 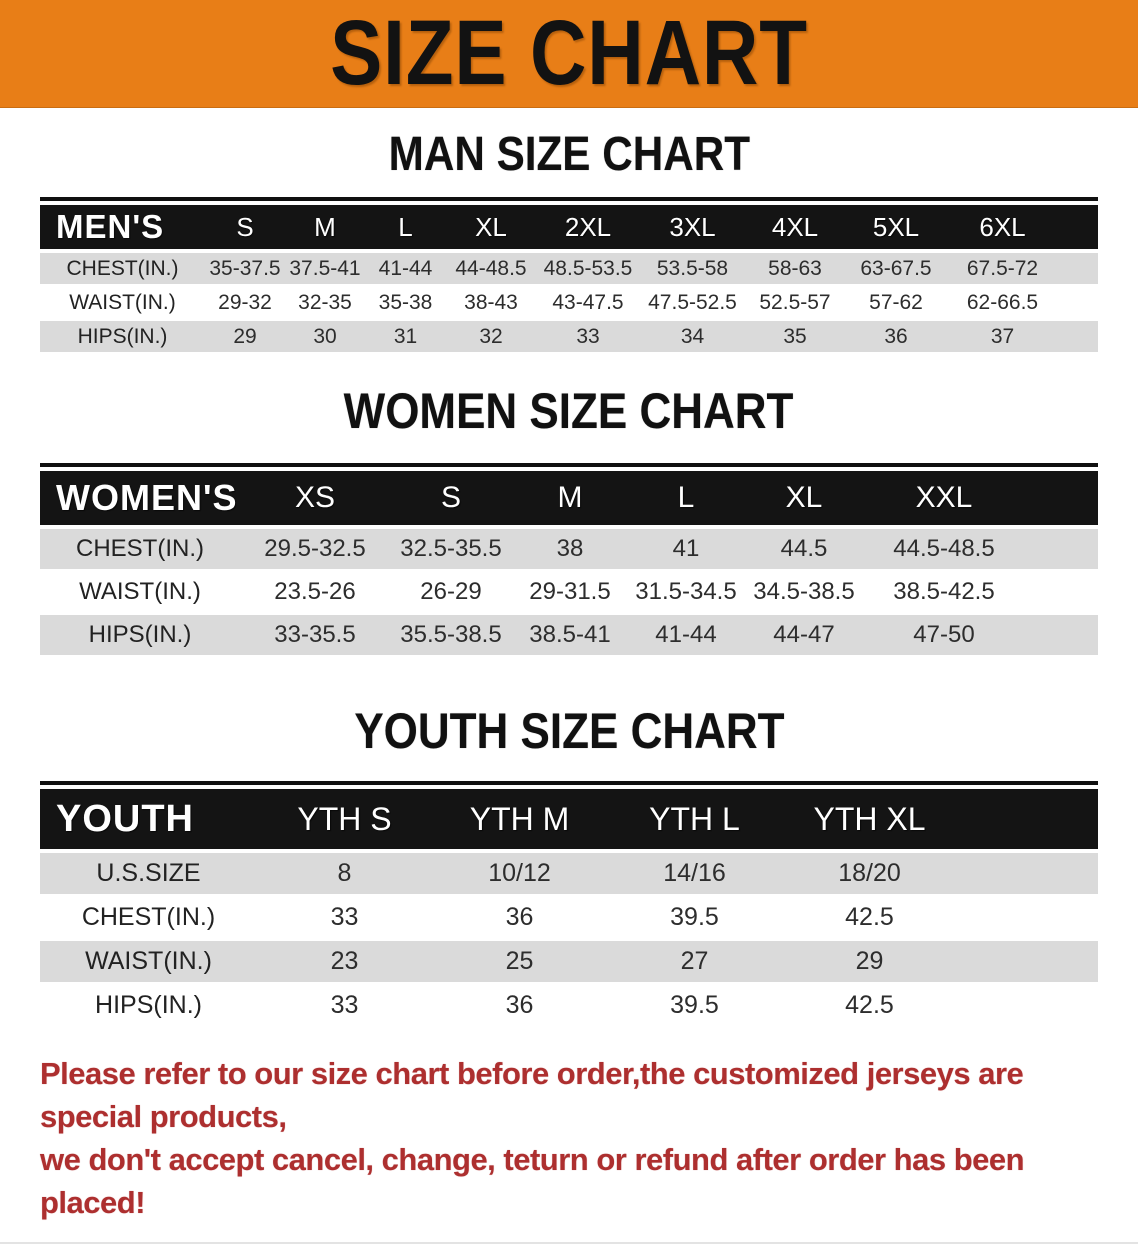 I want to click on size-column-header: L, so click(x=405, y=229).